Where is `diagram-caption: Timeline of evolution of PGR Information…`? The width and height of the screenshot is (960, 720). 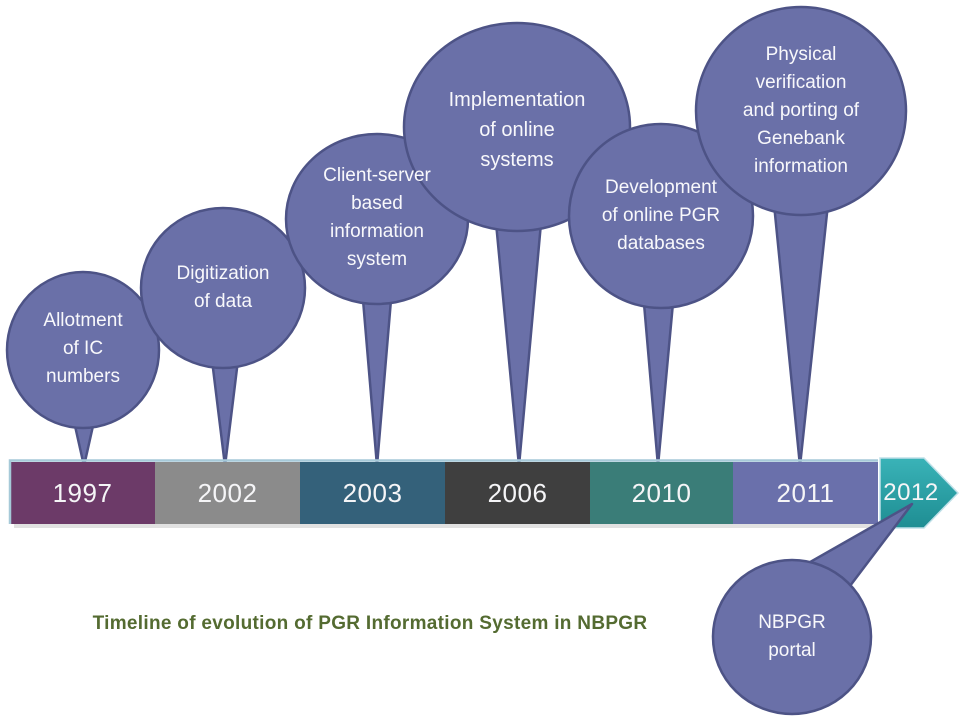 diagram-caption: Timeline of evolution of PGR Information… is located at coordinates (370, 623).